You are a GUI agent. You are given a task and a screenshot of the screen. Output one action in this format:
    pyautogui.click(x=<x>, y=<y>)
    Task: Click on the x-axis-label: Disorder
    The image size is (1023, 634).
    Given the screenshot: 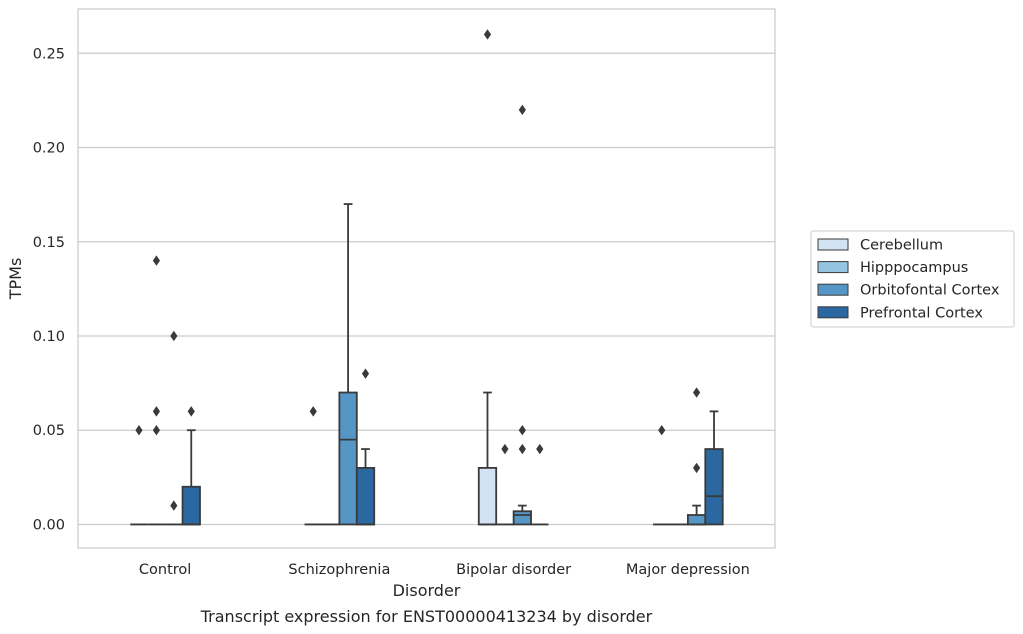 What is the action you would take?
    pyautogui.click(x=427, y=590)
    